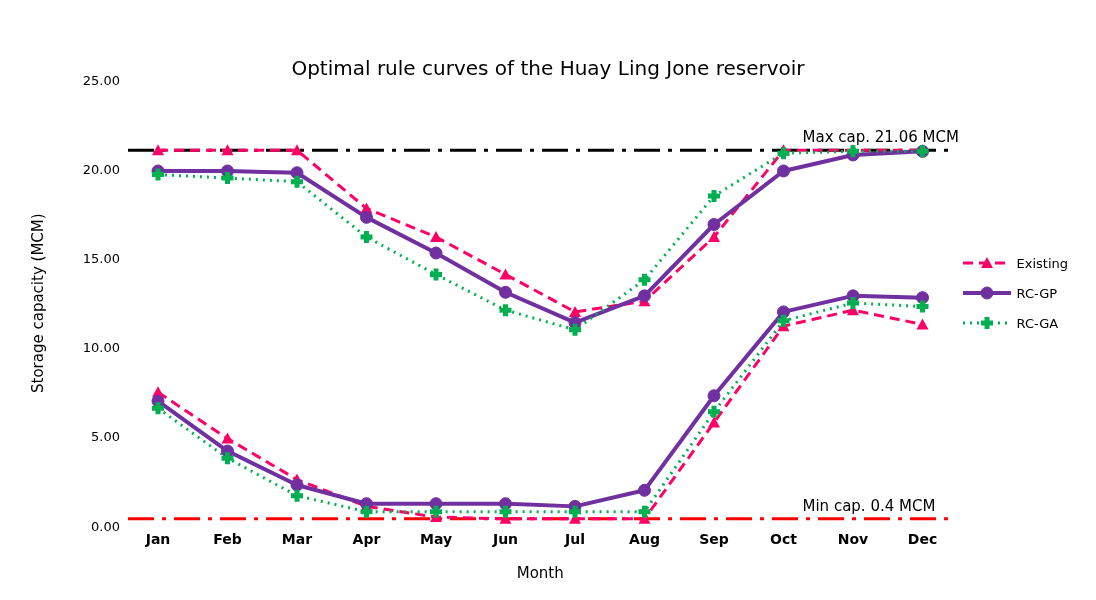 This screenshot has height=600, width=1096. I want to click on y-tick-label: 15.00, so click(101, 259).